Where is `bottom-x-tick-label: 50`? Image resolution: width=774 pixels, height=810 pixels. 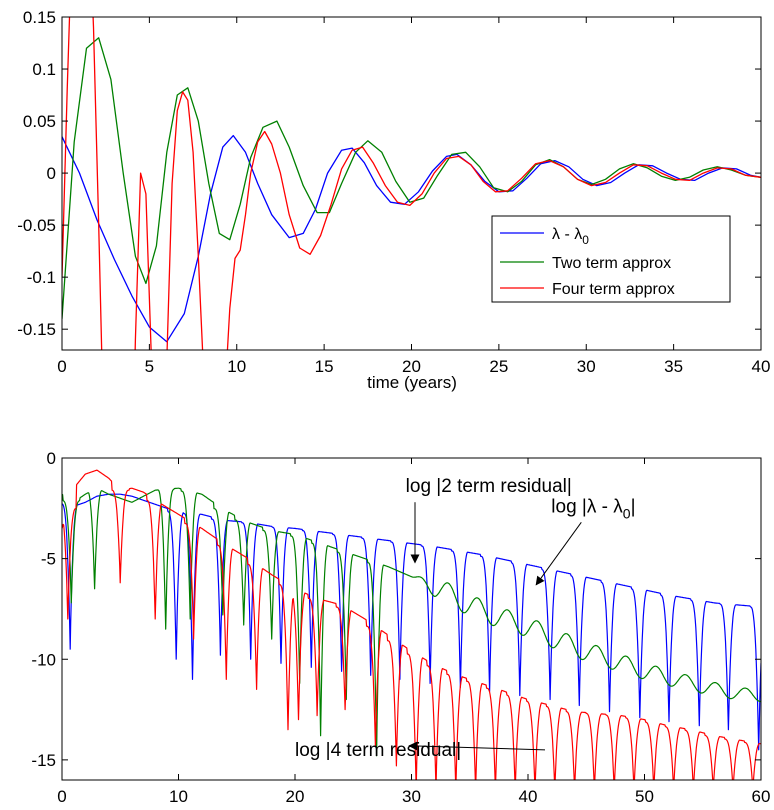 bottom-x-tick-label: 50 is located at coordinates (644, 796).